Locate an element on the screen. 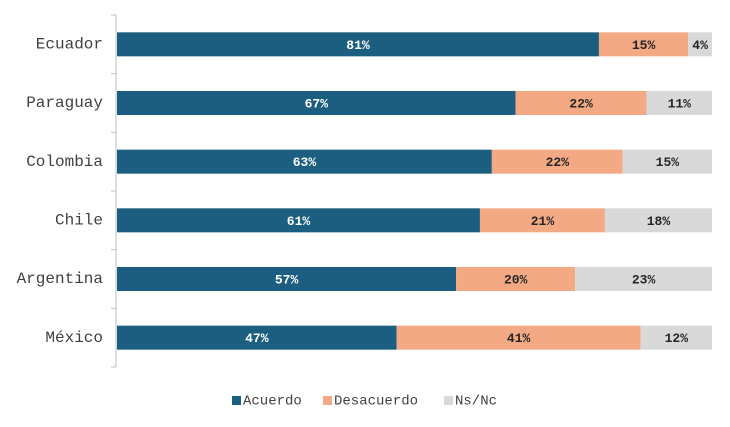 The width and height of the screenshot is (730, 427). data-label: 81% is located at coordinates (358, 45).